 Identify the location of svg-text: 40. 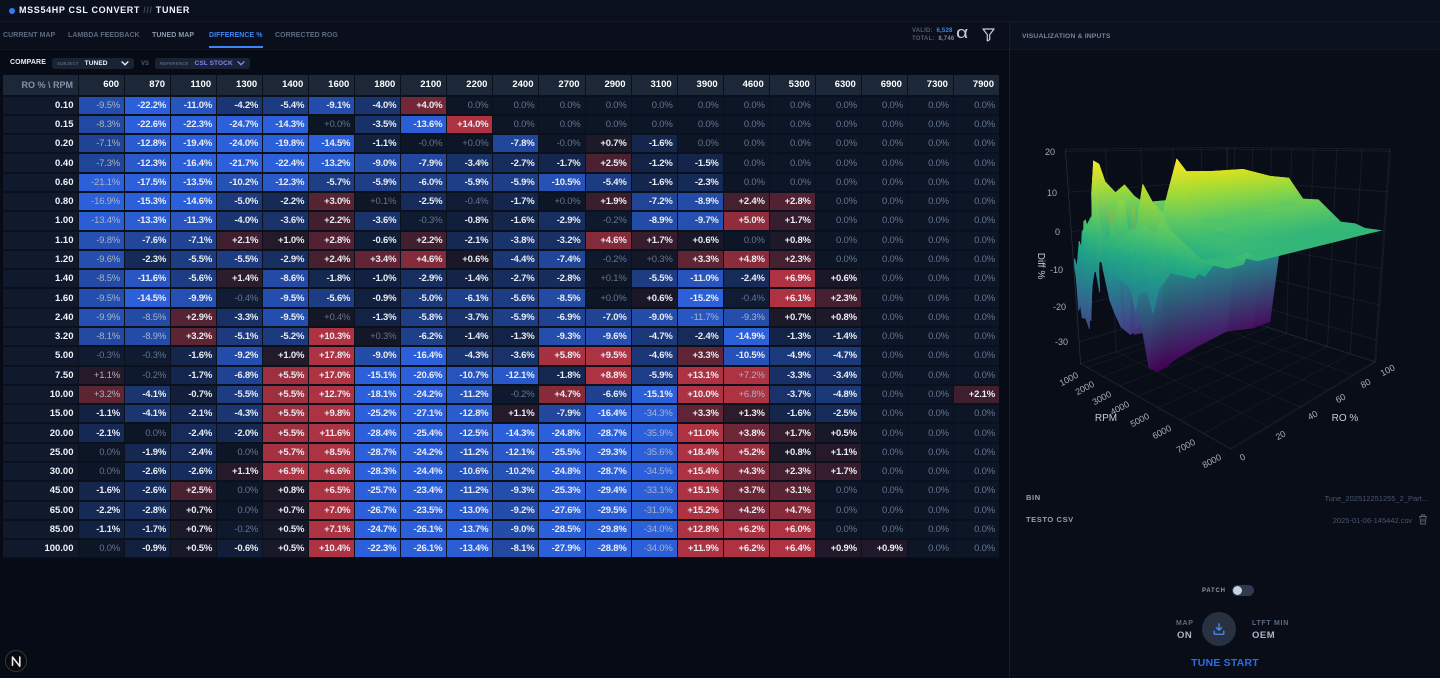
(1313, 416).